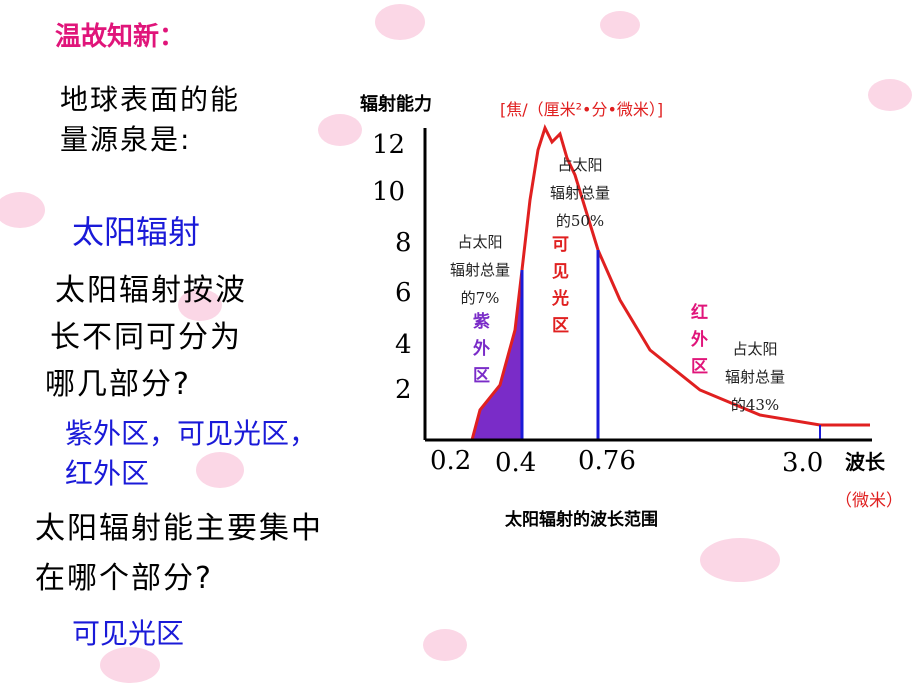  What do you see at coordinates (480, 298) in the screenshot?
I see `share-line: 的7%` at bounding box center [480, 298].